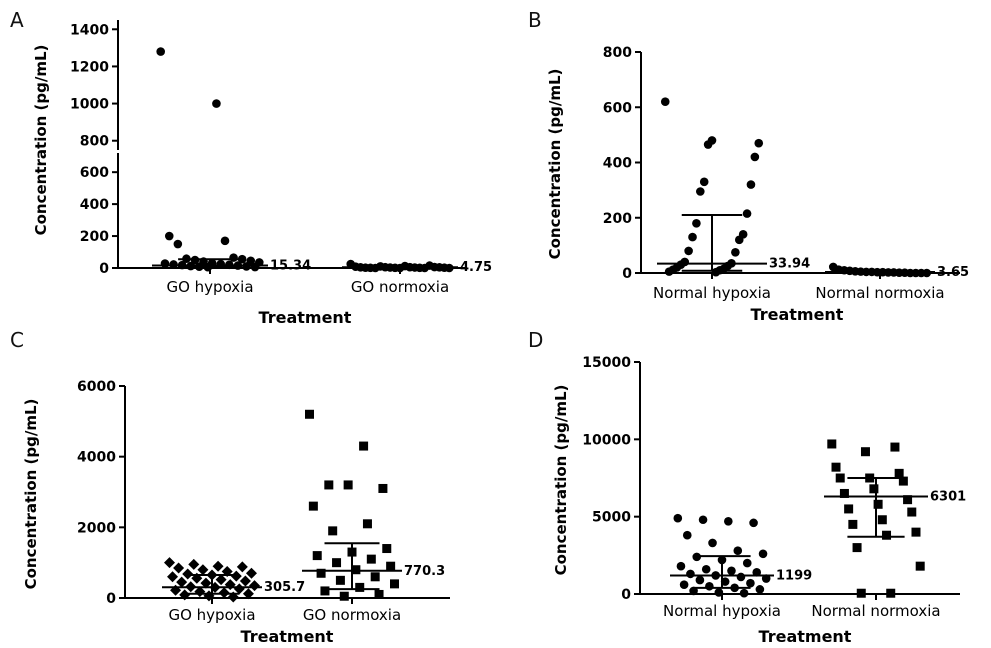 This screenshot has width=991, height=648. I want to click on panel-d-y-label: Concentration (pg/mL), so click(561, 480).